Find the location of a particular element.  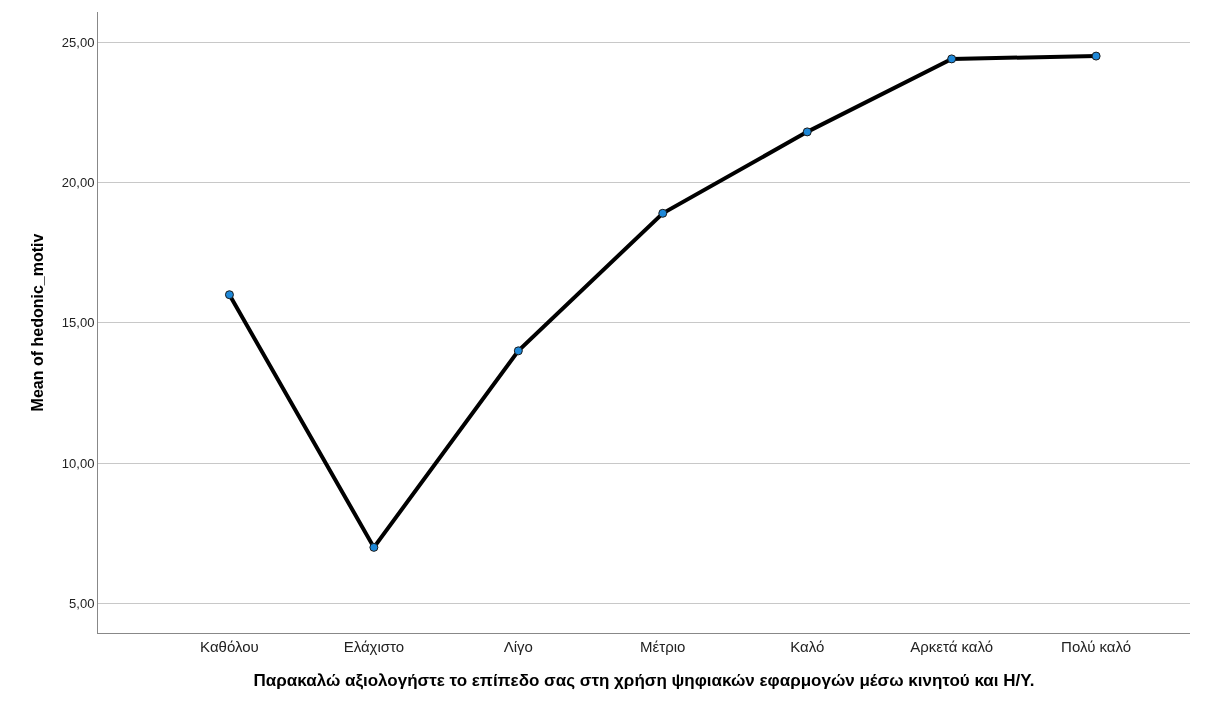

y-axis-title: Mean of hedonic_motiv is located at coordinates (37, 322).